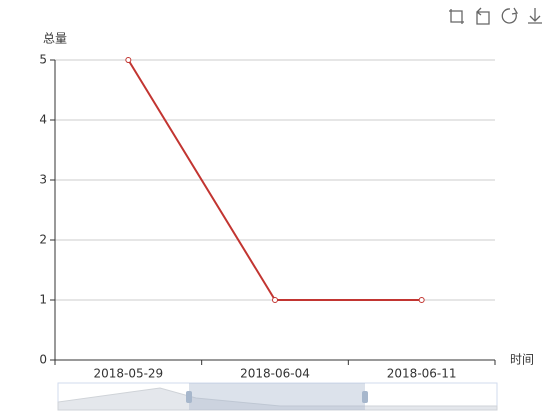 The height and width of the screenshot is (420, 550). Describe the element at coordinates (128, 374) in the screenshot. I see `x-tick-label: 2018-05-29` at that location.